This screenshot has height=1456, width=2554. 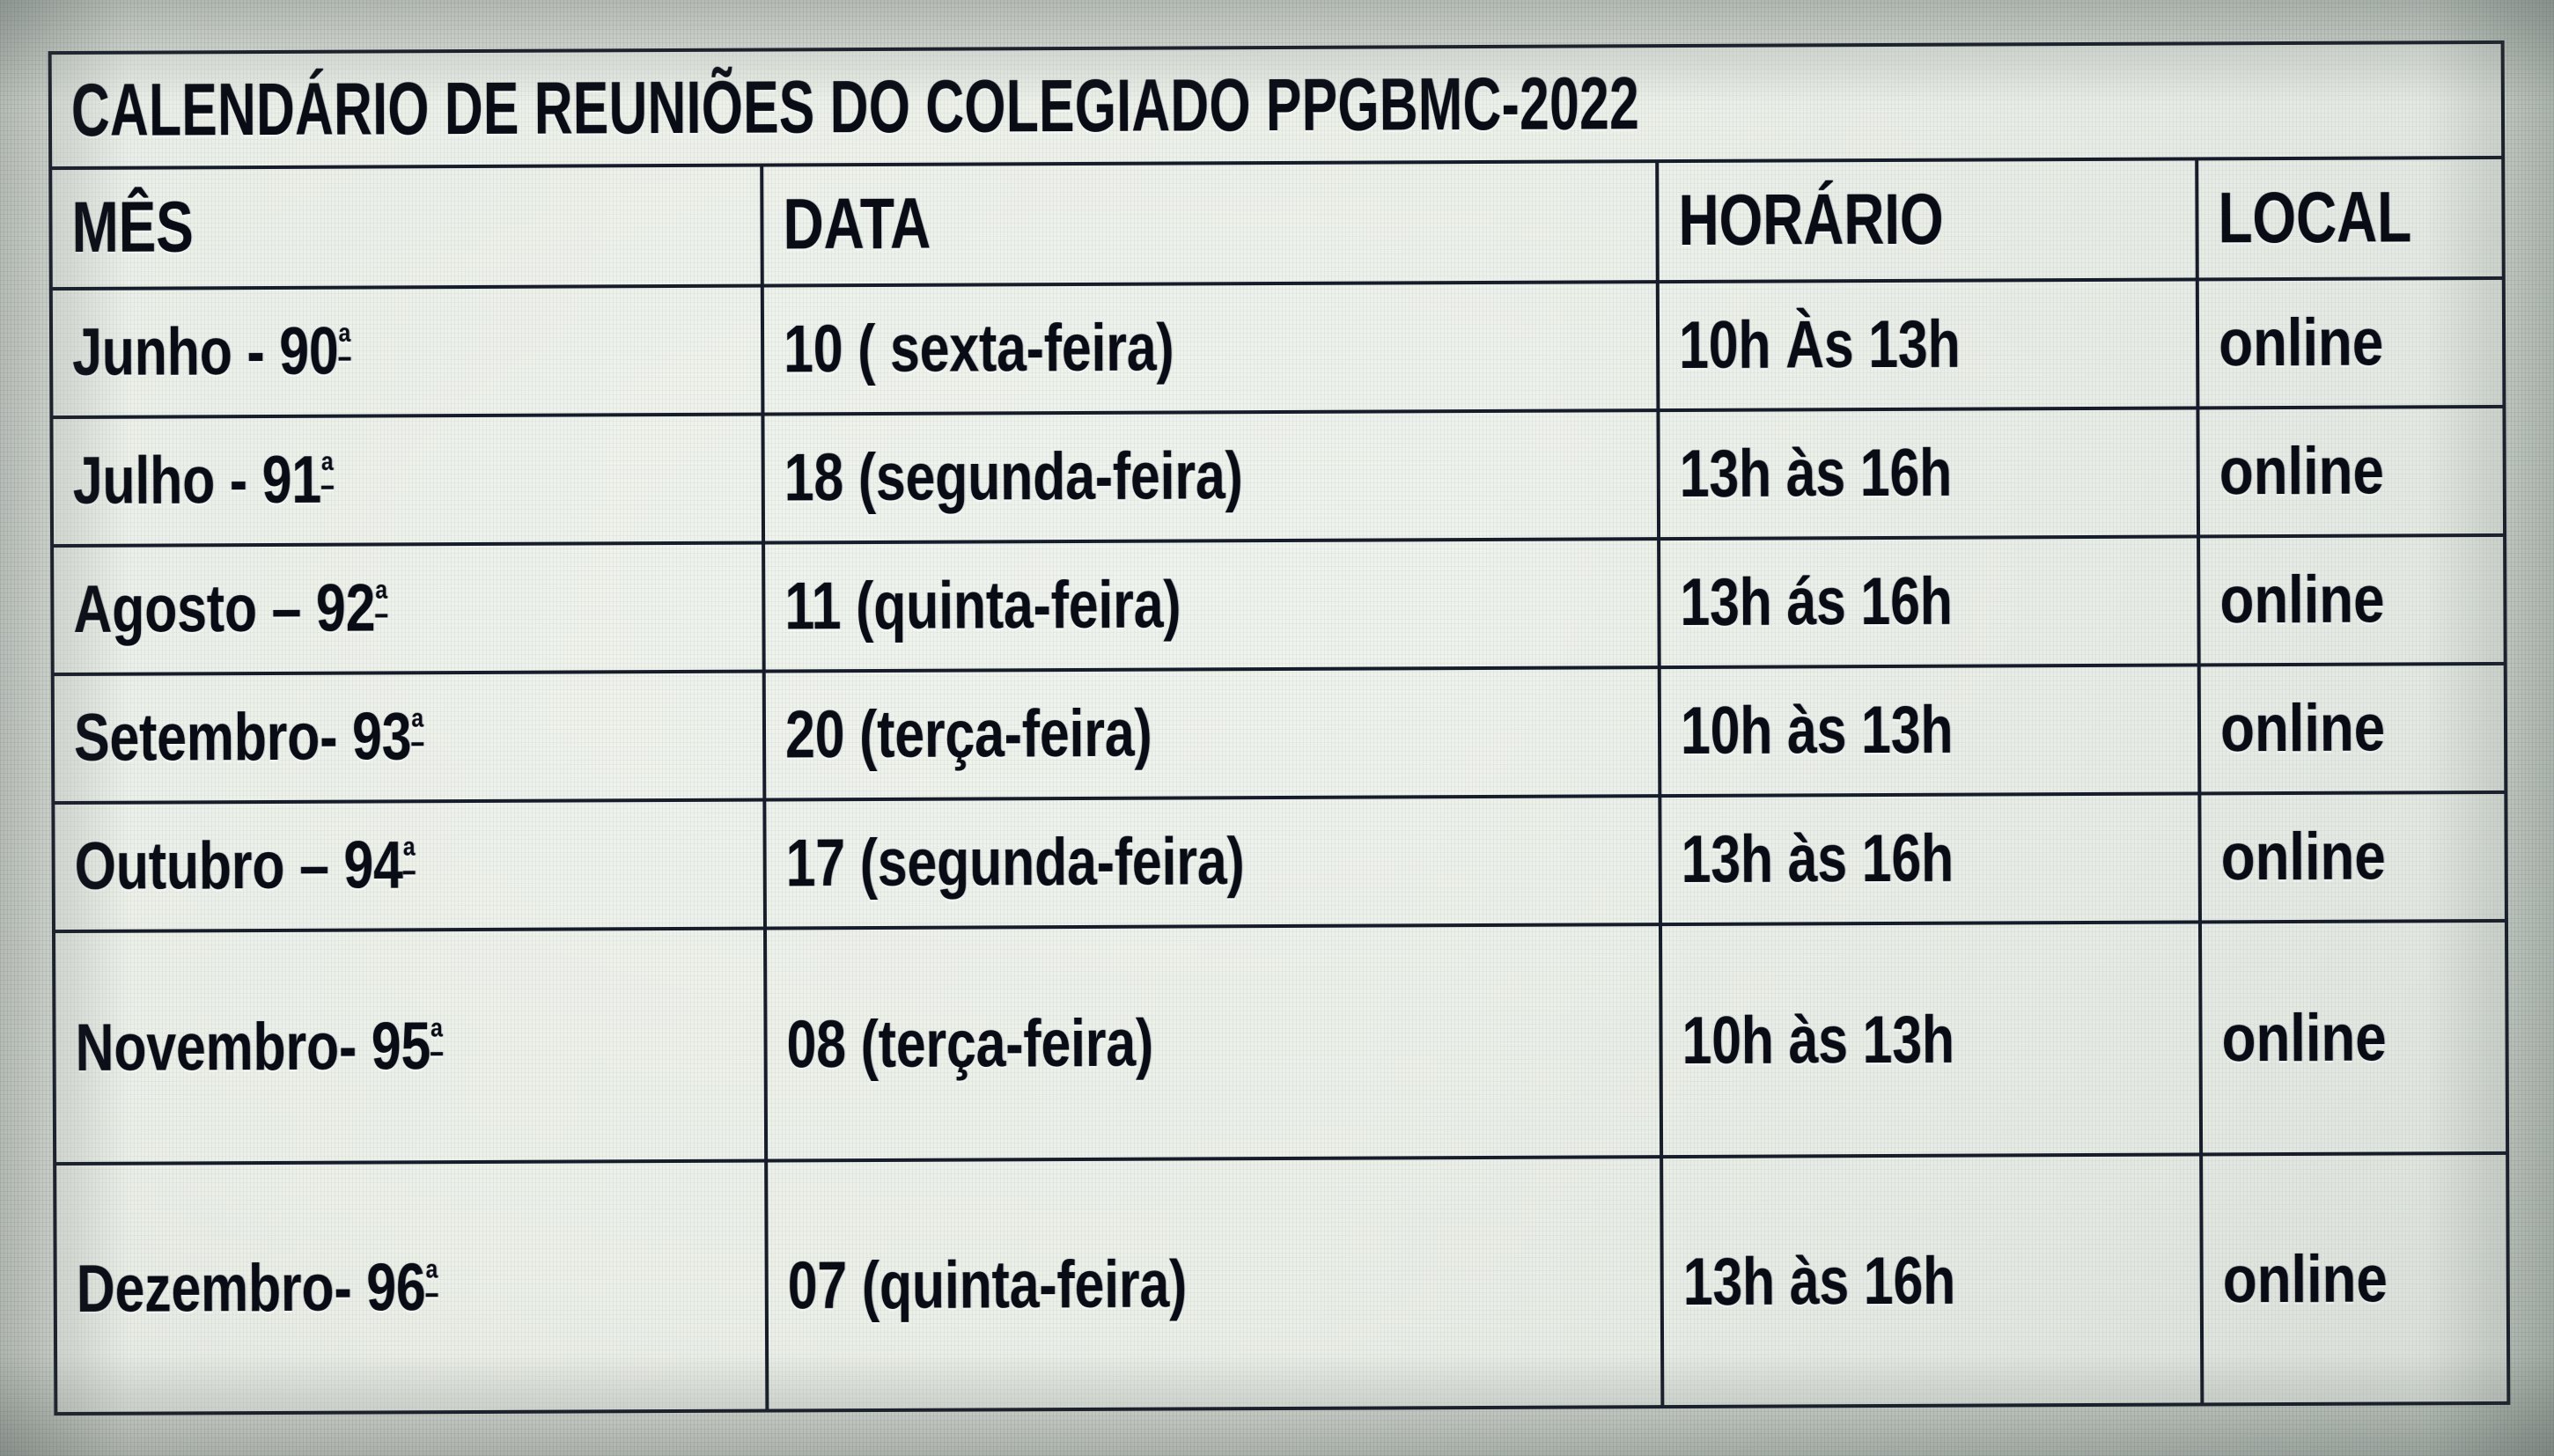 What do you see at coordinates (1819, 345) in the screenshot?
I see `cell-horario-text: 10h Às 13h` at bounding box center [1819, 345].